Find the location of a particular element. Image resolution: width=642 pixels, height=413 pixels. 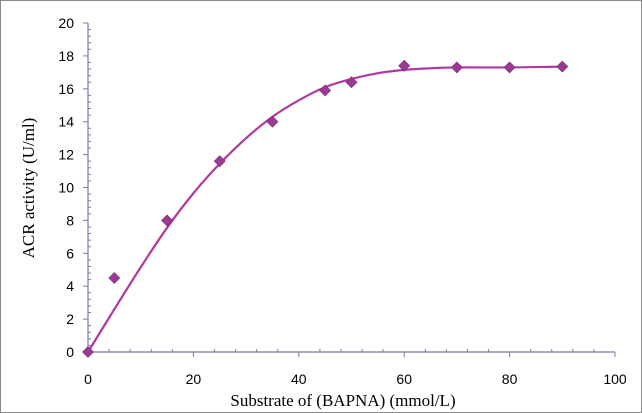

y-tick-label: 8 is located at coordinates (70, 220).